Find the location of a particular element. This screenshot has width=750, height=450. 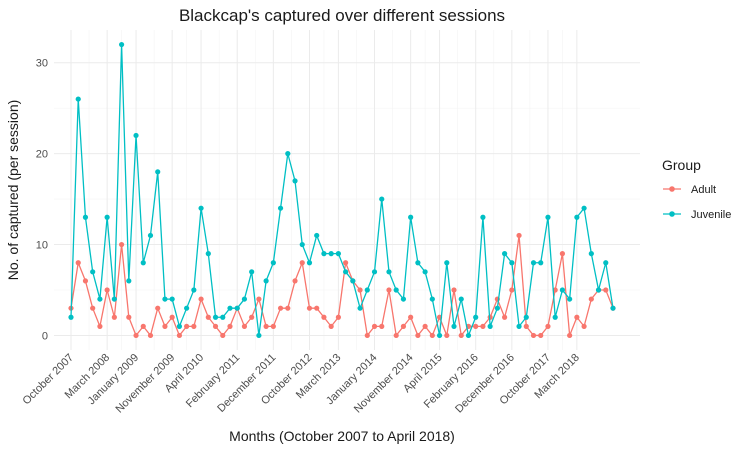

x-axis-title: Months (October 2007 to April 2018) is located at coordinates (342, 436).